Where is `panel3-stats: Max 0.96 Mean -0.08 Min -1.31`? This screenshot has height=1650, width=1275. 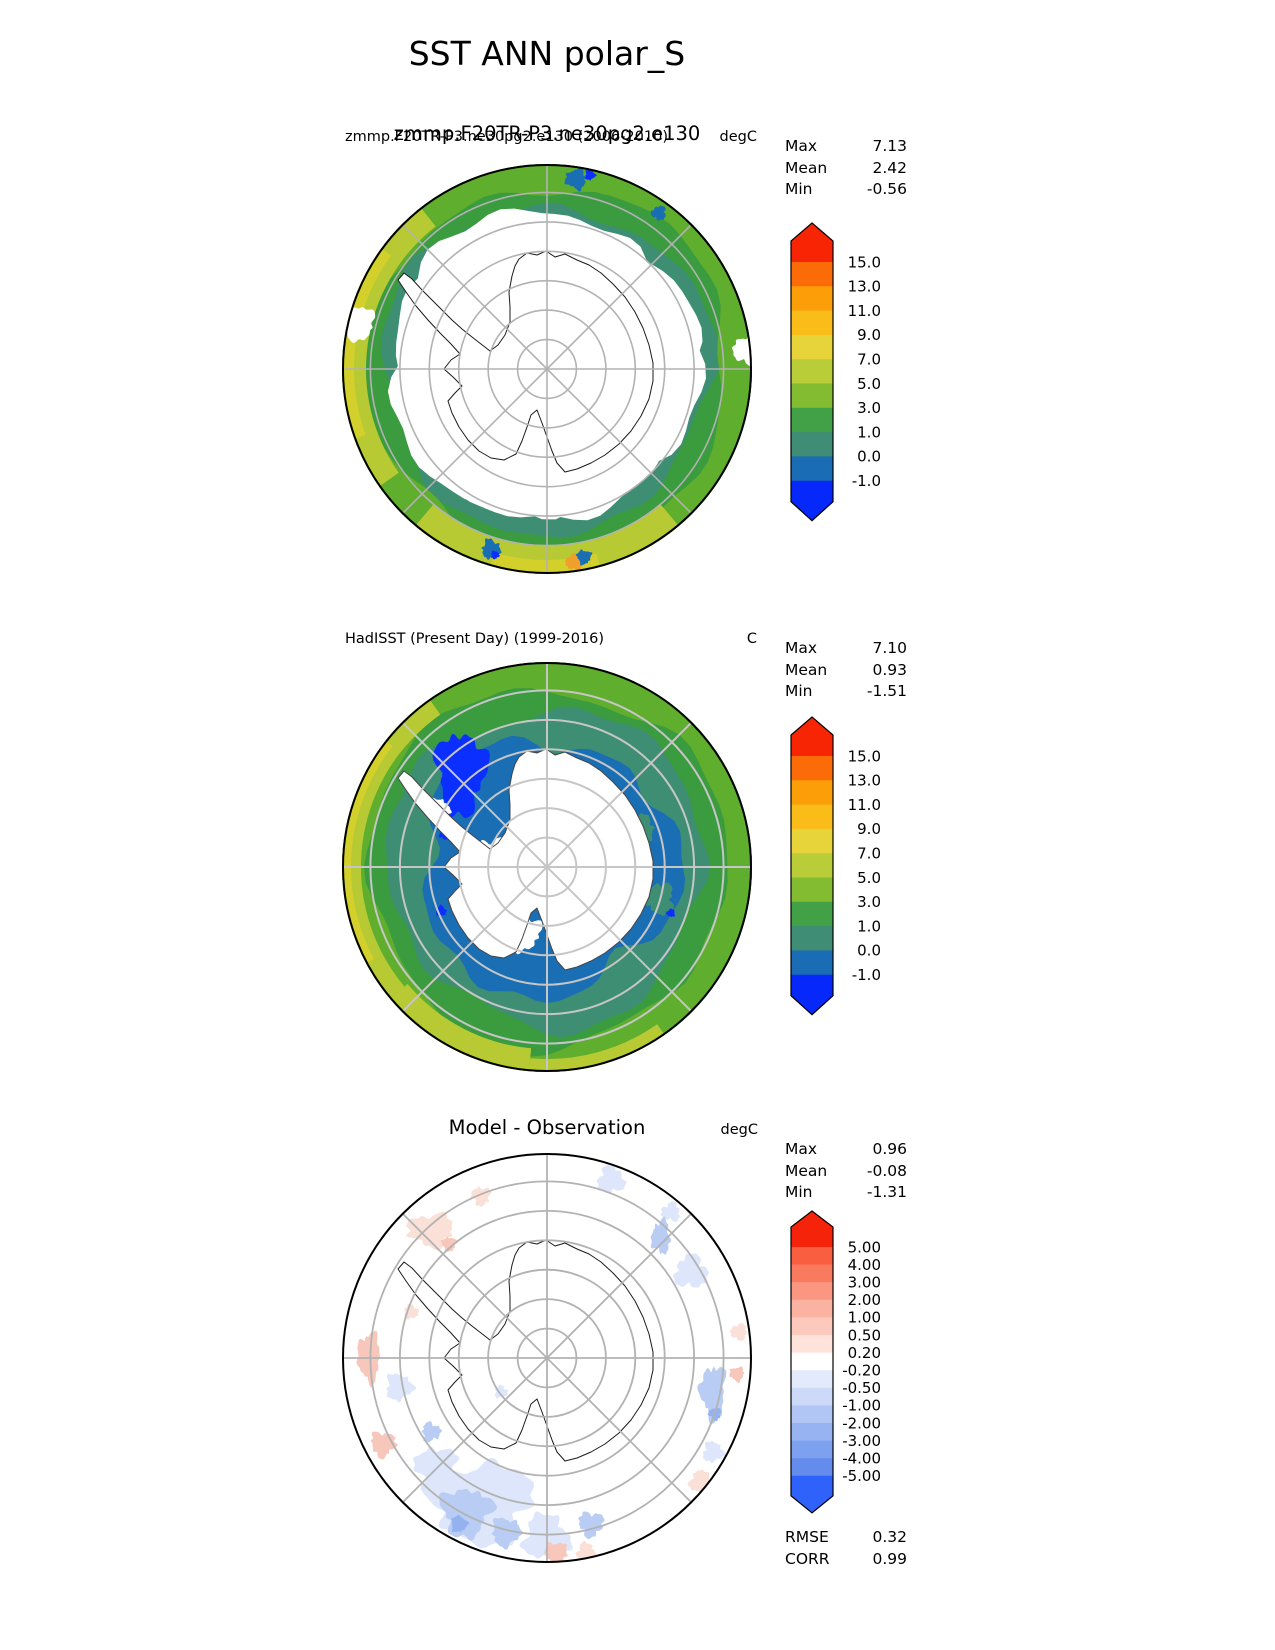
panel3-stats: Max 0.96 Mean -0.08 Min -1.31 is located at coordinates (846, 1171).